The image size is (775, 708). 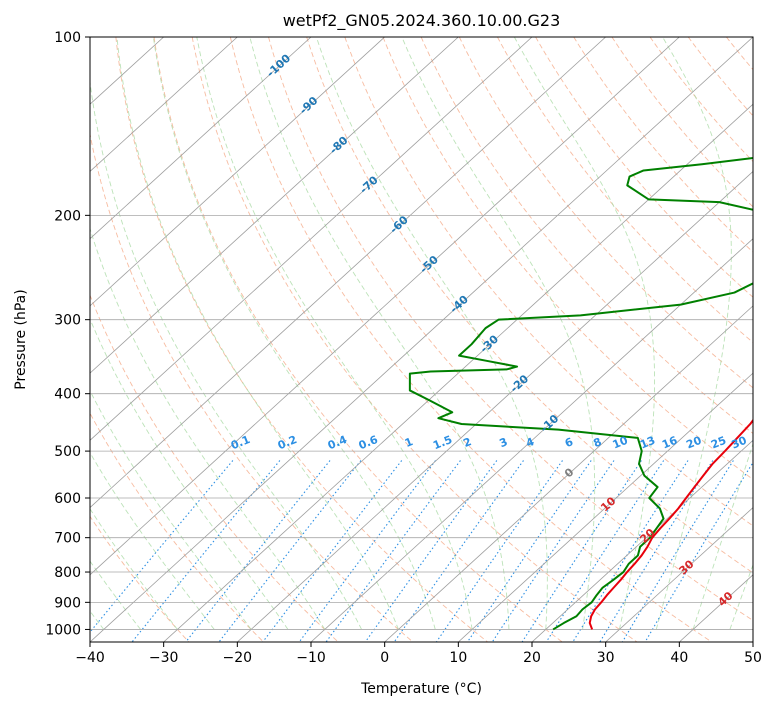 I want to click on x-tick-label: −30, so click(x=164, y=658).